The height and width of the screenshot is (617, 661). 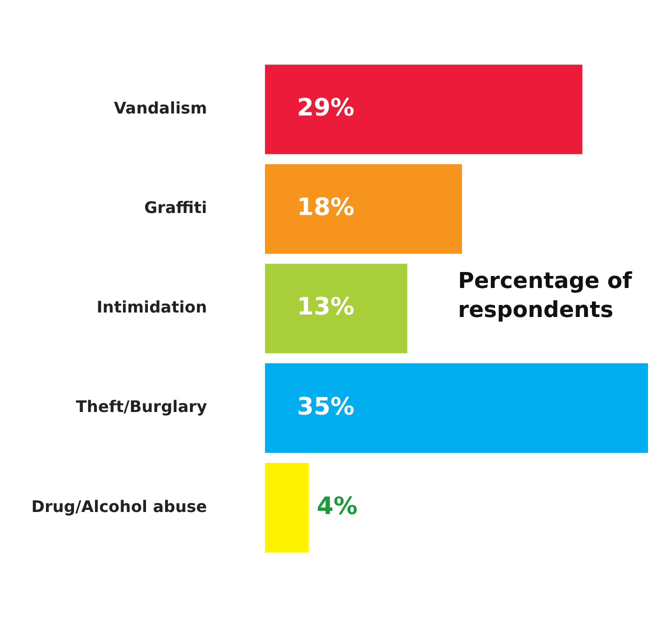 What do you see at coordinates (160, 108) in the screenshot?
I see `y-tick-label: Vandalism` at bounding box center [160, 108].